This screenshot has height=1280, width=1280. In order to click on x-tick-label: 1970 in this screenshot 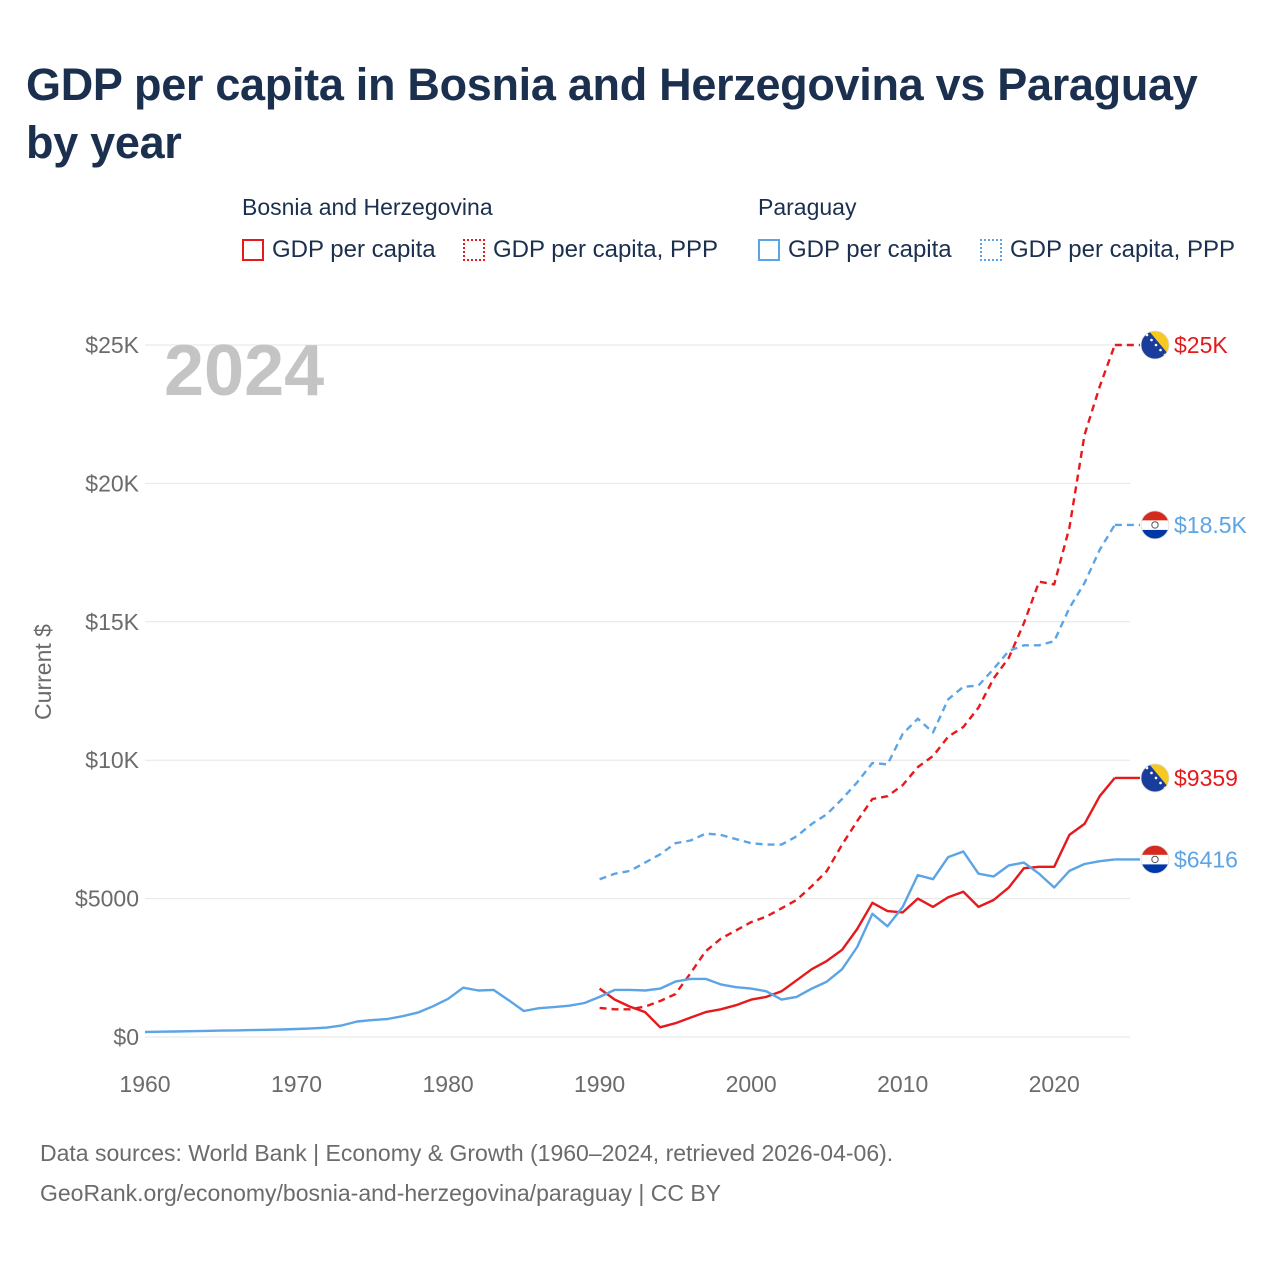, I will do `click(296, 1084)`.